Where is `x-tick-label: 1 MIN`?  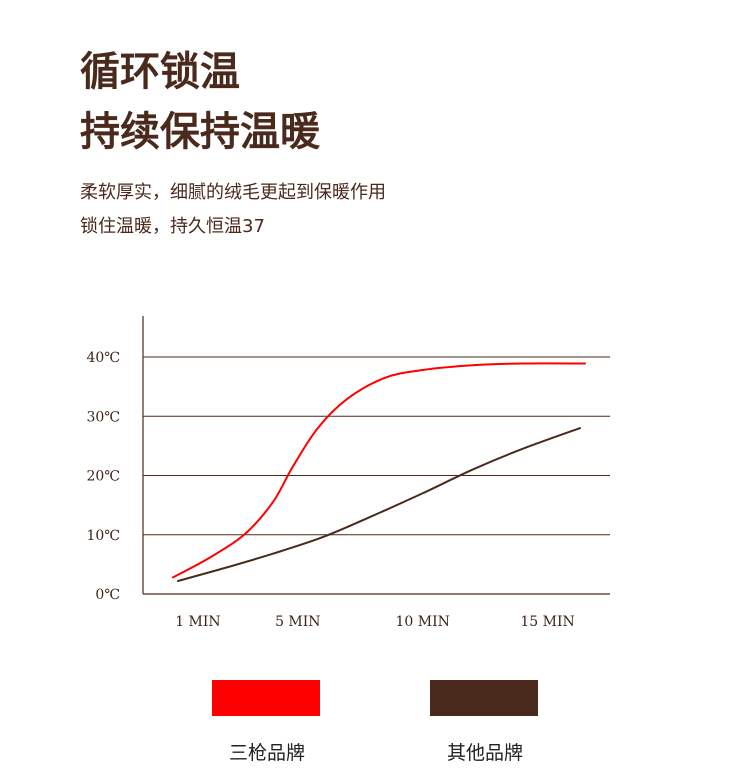
x-tick-label: 1 MIN is located at coordinates (197, 622).